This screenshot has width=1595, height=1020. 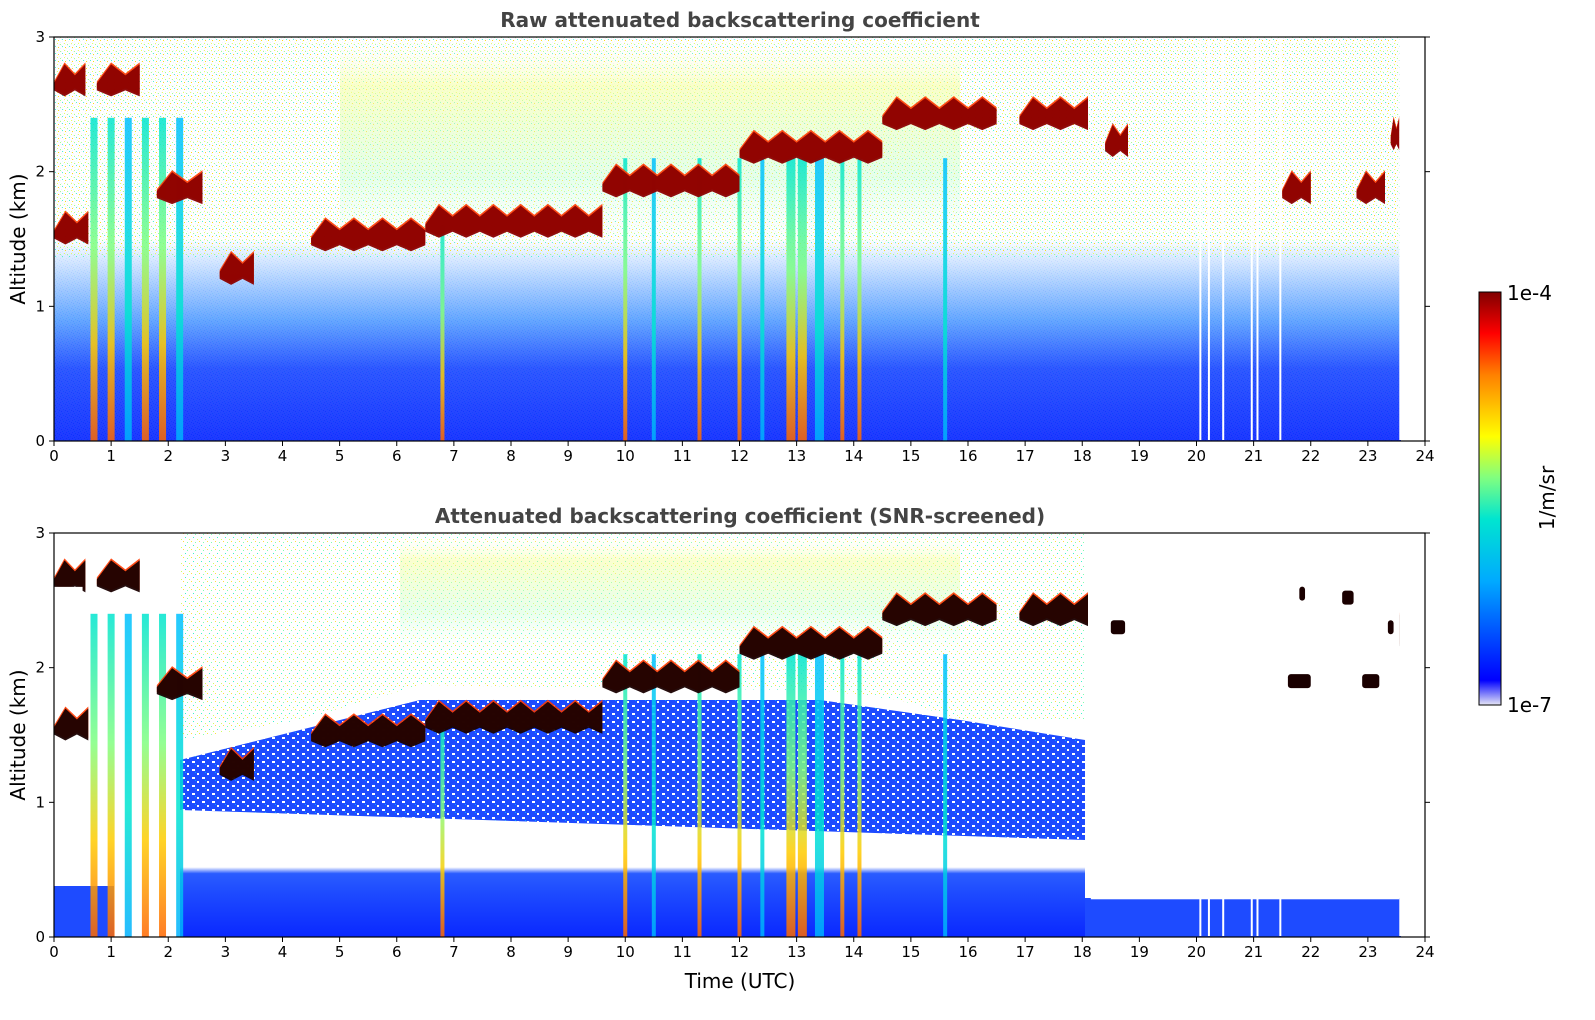 I want to click on x-tick-label: 17, so click(x=1025, y=456).